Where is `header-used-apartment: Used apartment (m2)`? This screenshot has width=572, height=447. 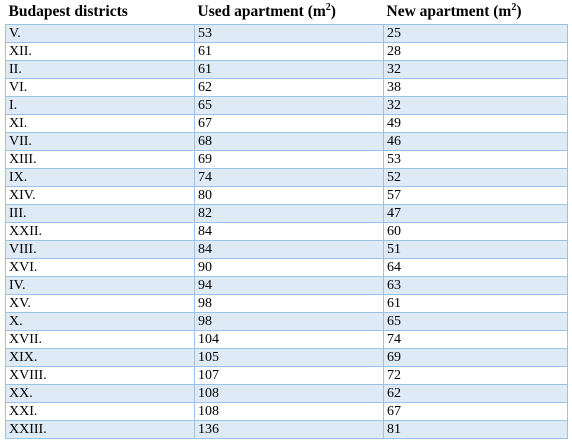
header-used-apartment: Used apartment (m2) is located at coordinates (289, 12).